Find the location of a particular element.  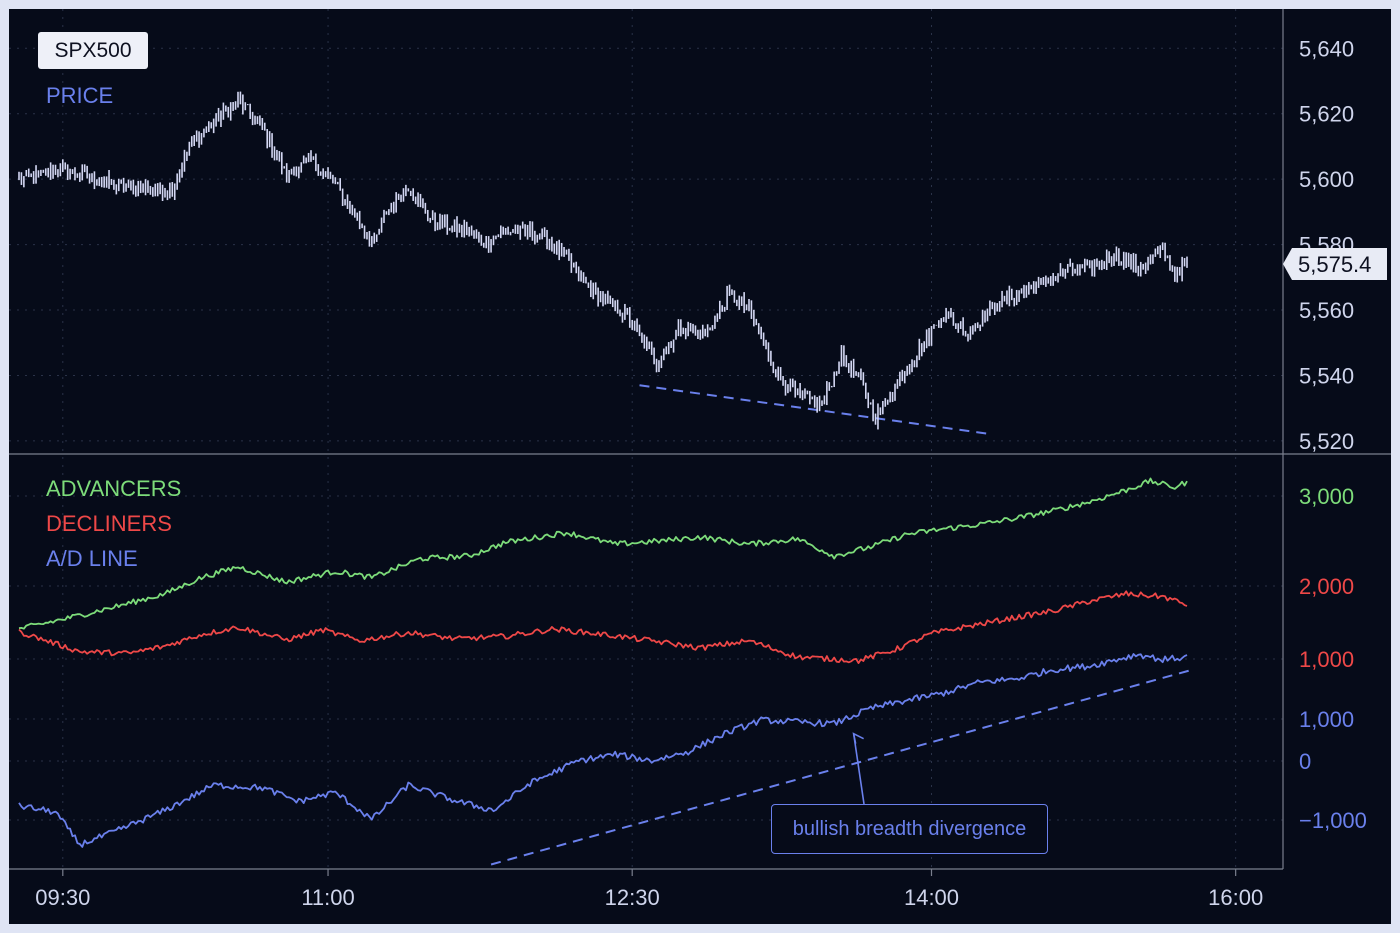

legend-decliners: DECLINERS is located at coordinates (109, 523).